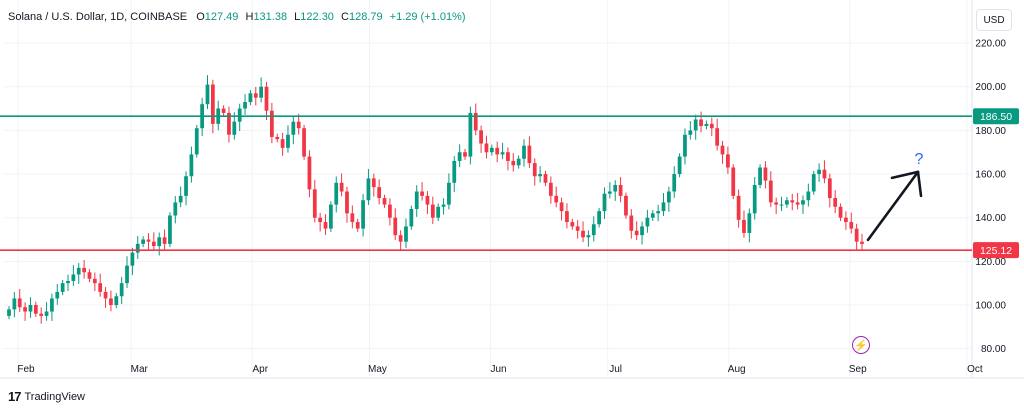 The image size is (1024, 409). I want to click on x-tick-label: Sep, so click(858, 369).